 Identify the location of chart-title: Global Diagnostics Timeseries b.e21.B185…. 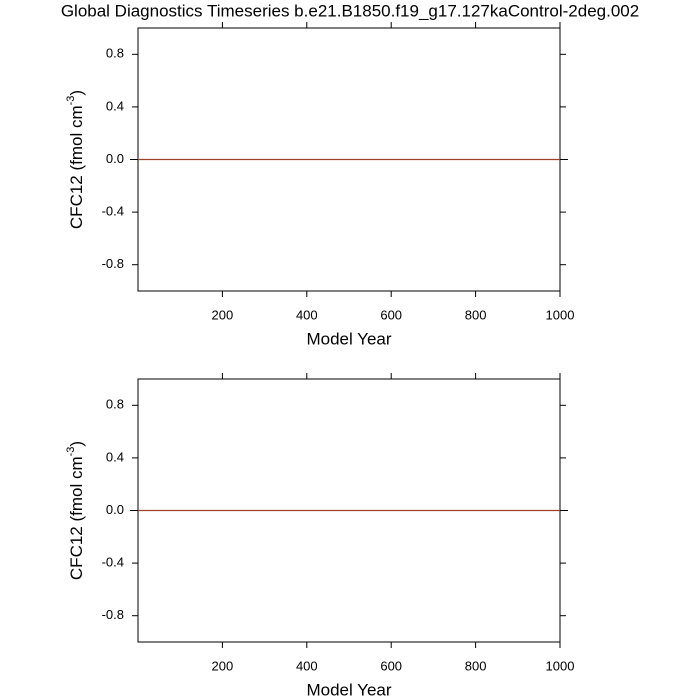
(350, 10).